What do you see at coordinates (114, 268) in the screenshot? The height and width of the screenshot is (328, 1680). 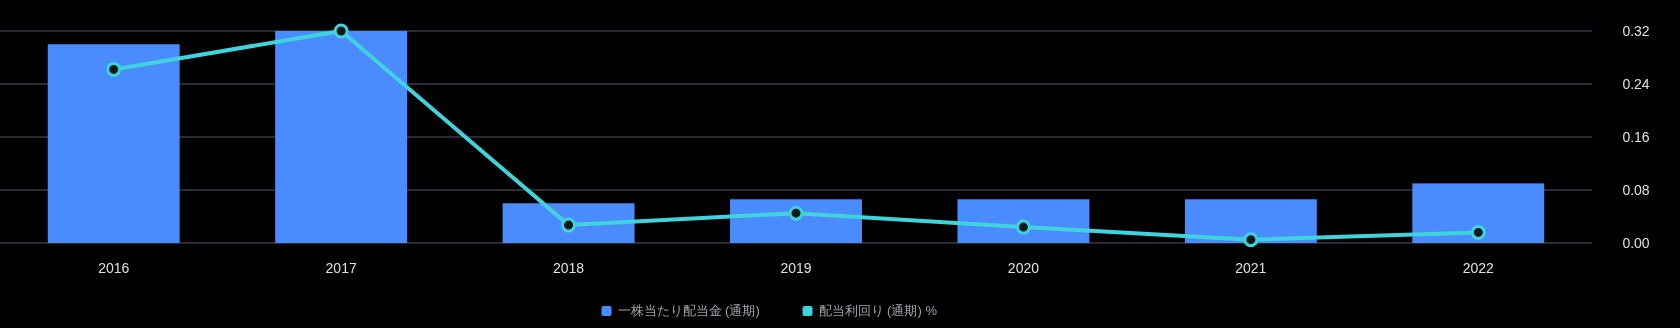 I see `x-tick-label: 2016` at bounding box center [114, 268].